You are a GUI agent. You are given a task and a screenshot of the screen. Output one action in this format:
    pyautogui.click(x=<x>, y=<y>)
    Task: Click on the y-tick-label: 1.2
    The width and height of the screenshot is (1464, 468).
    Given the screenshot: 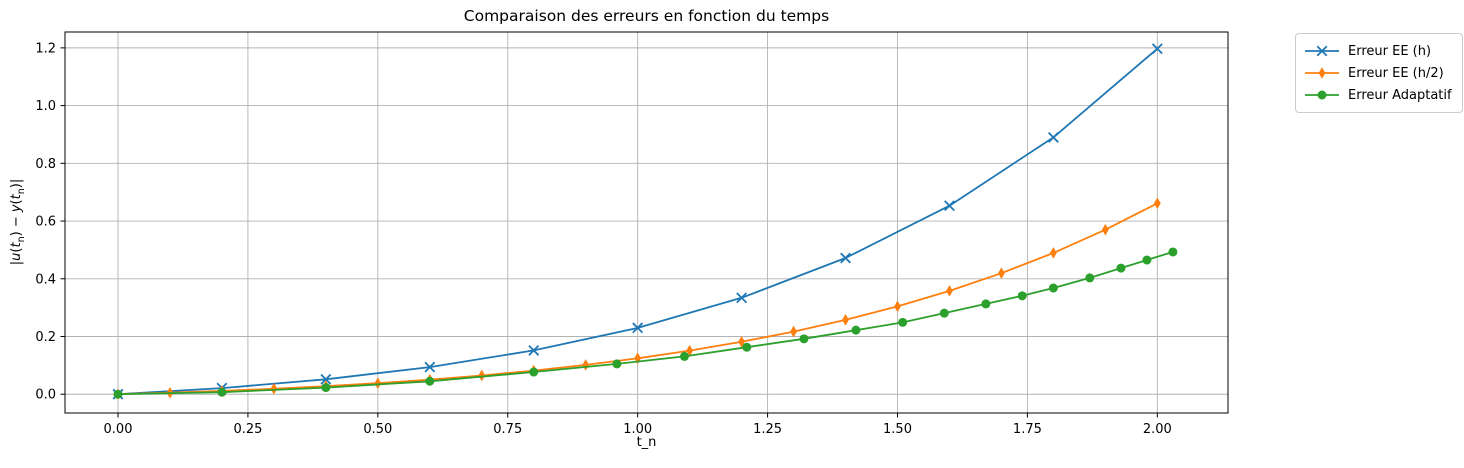 What is the action you would take?
    pyautogui.click(x=45, y=48)
    